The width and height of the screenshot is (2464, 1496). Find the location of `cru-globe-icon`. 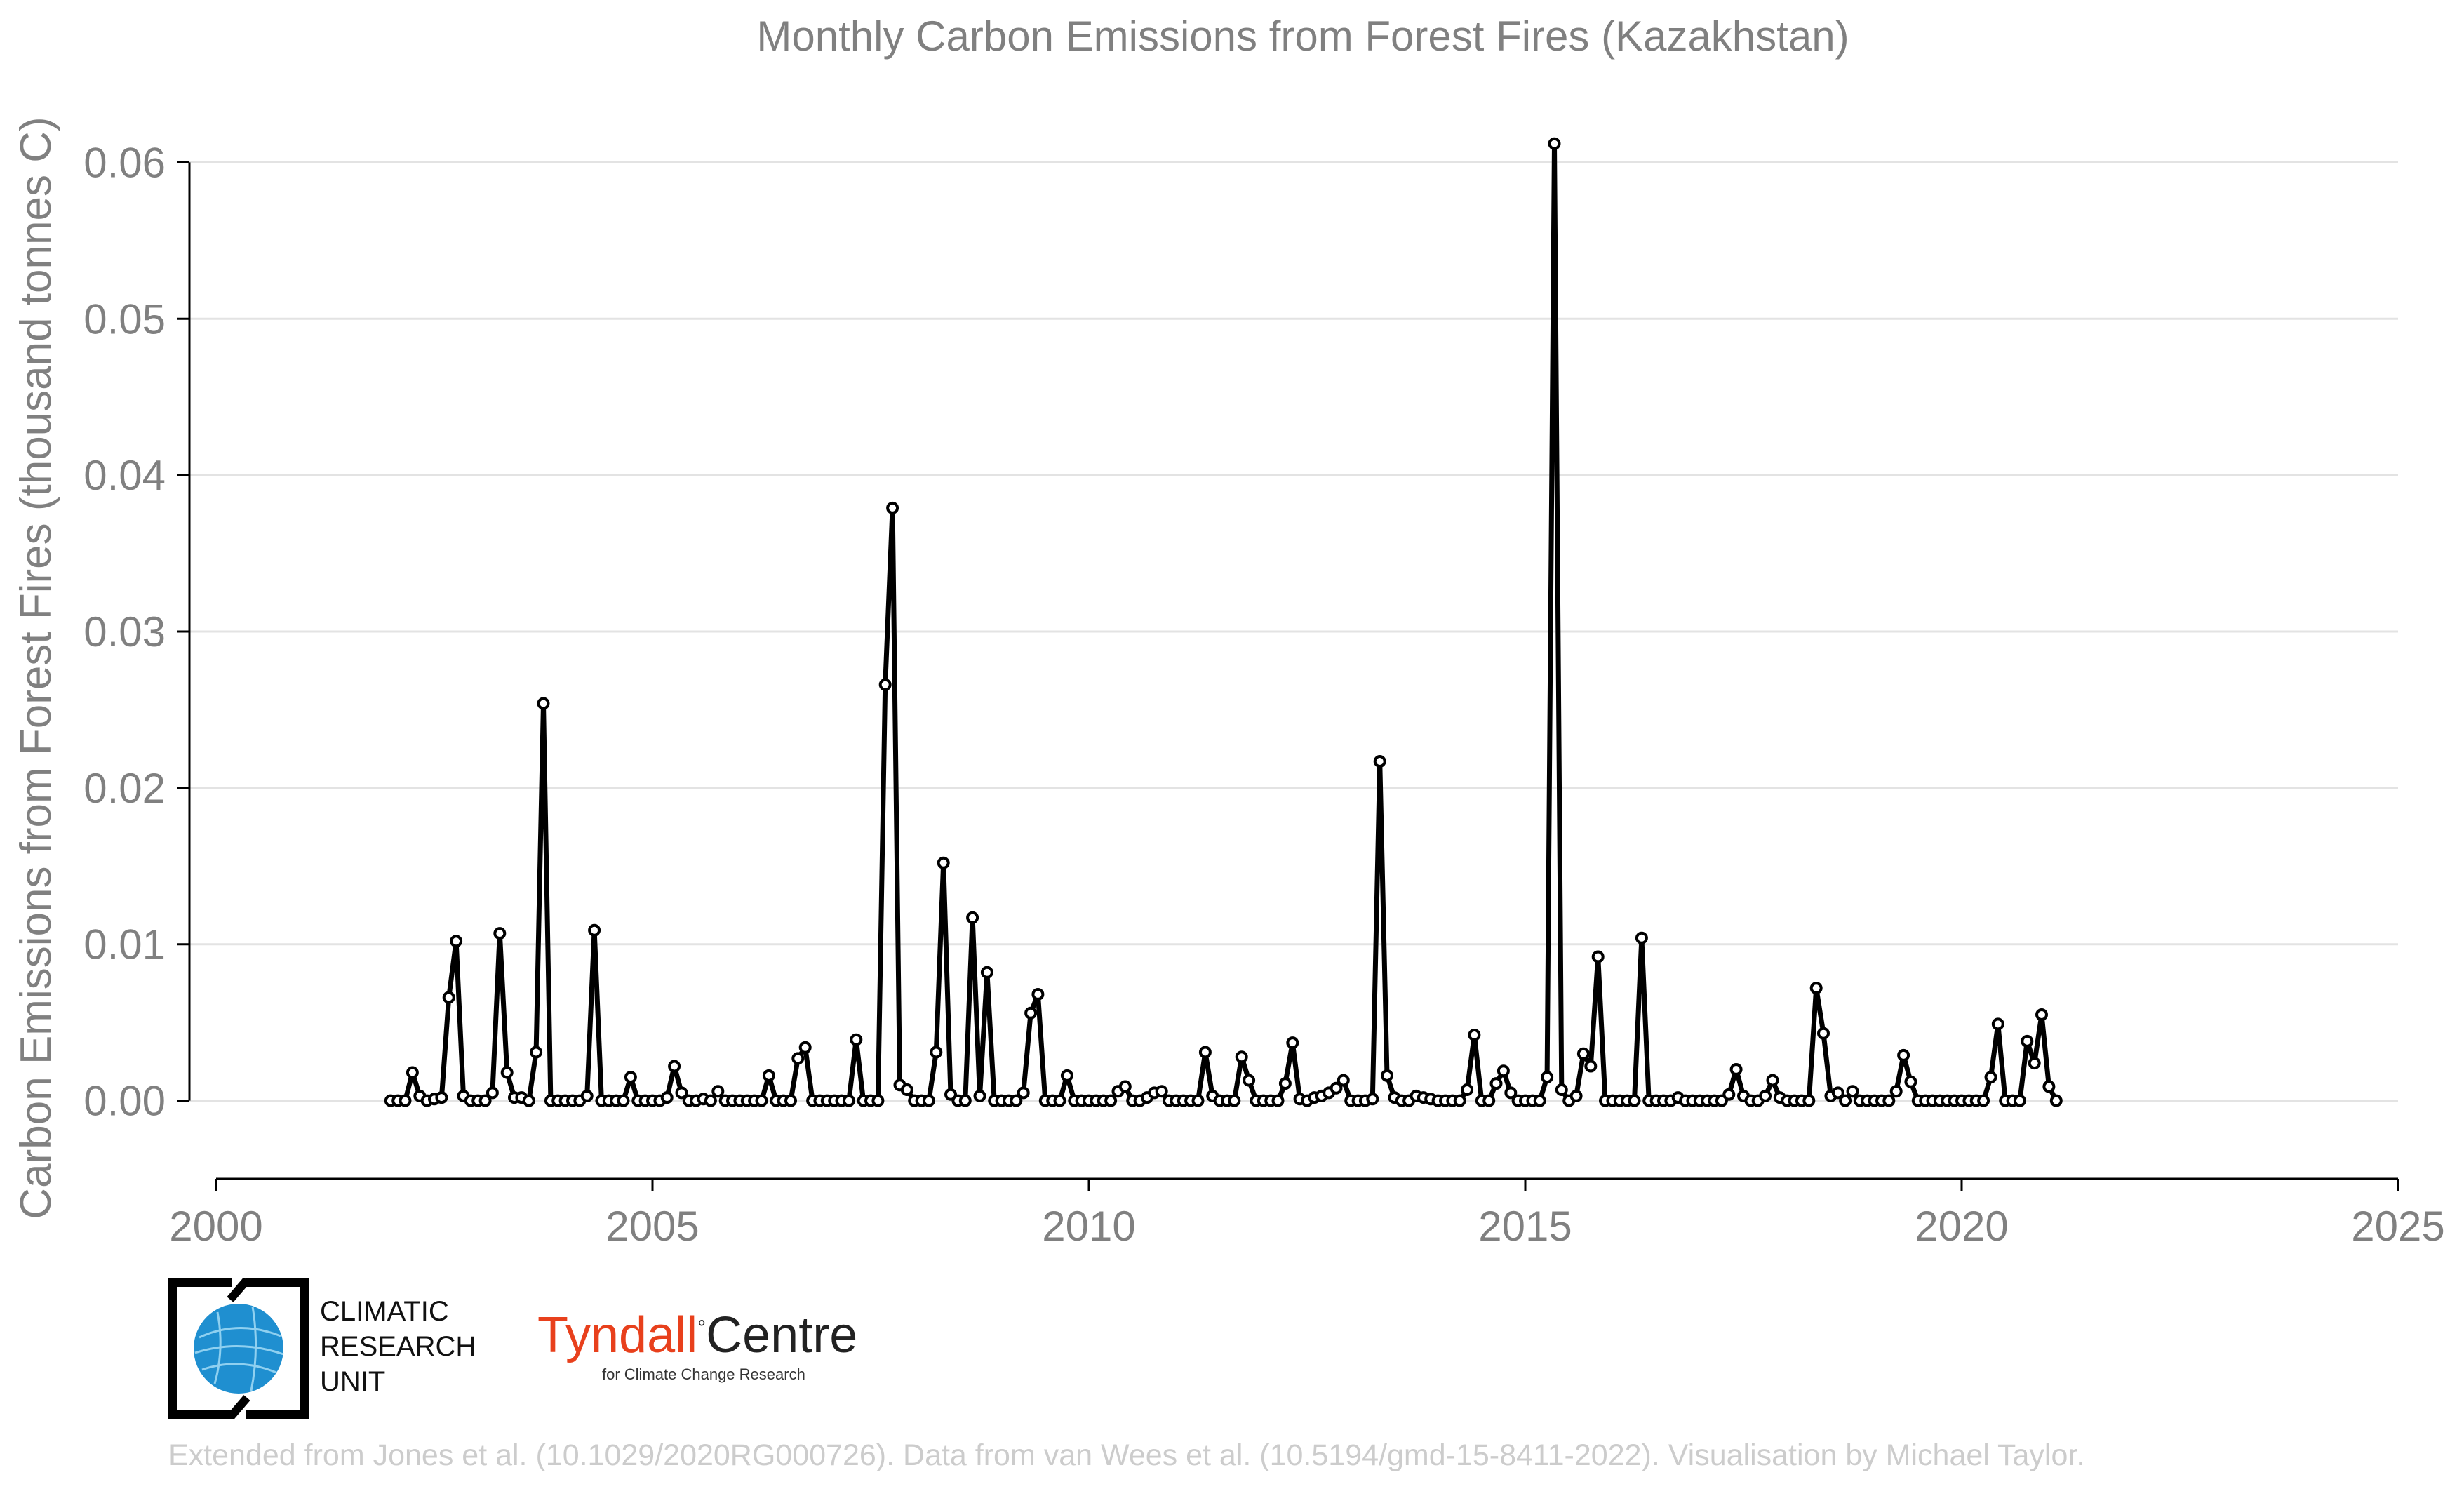

cru-globe-icon is located at coordinates (238, 1348).